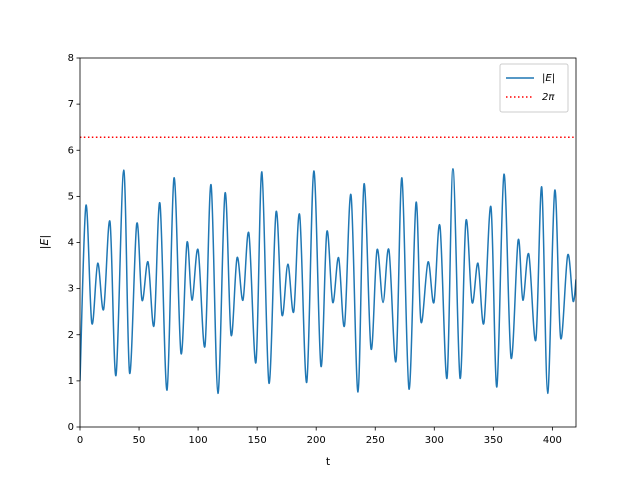 This screenshot has width=640, height=484. What do you see at coordinates (71, 196) in the screenshot?
I see `y-tick-label: 5` at bounding box center [71, 196].